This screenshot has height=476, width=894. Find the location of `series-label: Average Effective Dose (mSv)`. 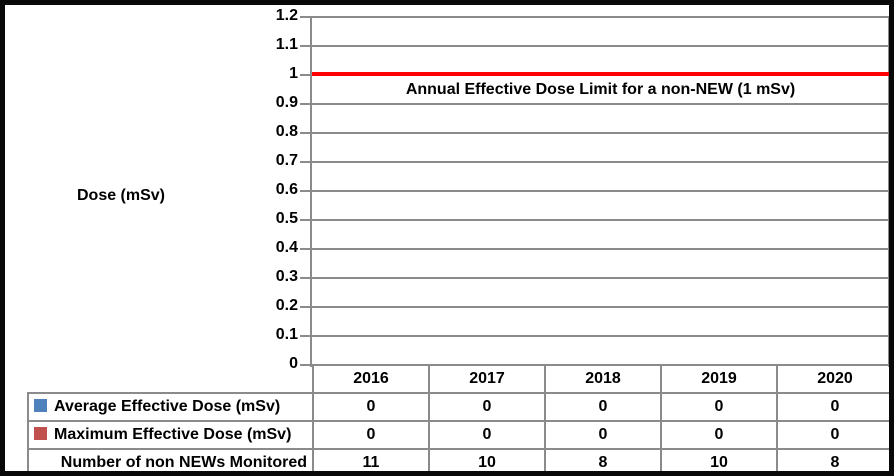

series-label: Average Effective Dose (mSv) is located at coordinates (167, 406).